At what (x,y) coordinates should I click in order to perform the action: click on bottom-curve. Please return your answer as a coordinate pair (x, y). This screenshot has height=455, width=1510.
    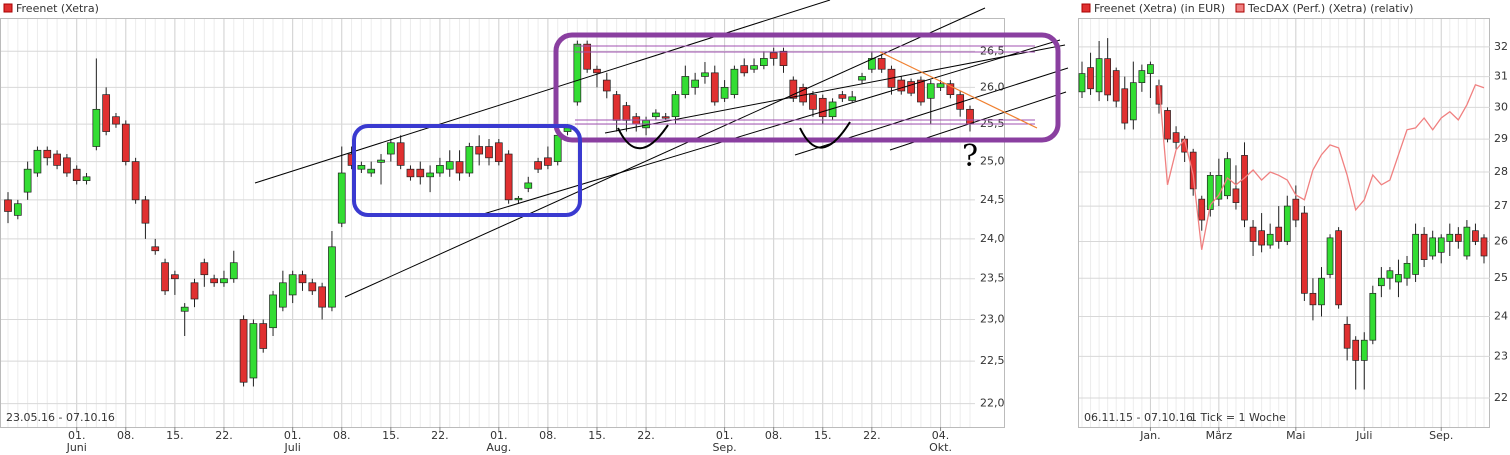
    Looking at the image, I should click on (825, 135).